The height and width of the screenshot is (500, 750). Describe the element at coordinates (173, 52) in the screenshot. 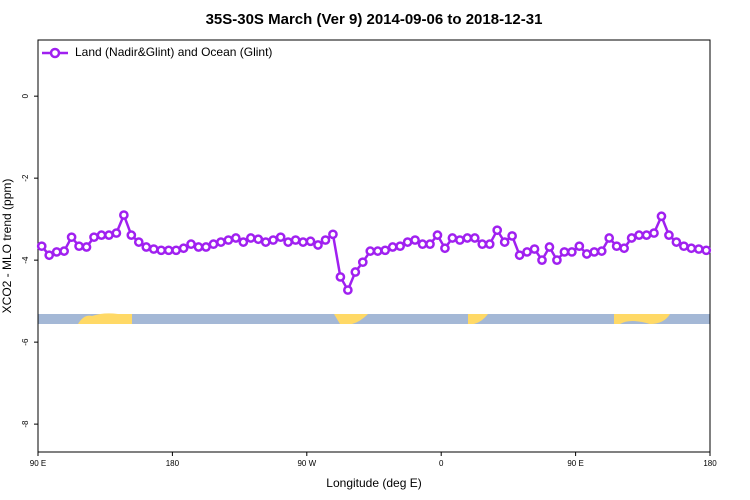

I see `legend-label: Land (Nadir&Glint) and Ocean (Glint)` at that location.